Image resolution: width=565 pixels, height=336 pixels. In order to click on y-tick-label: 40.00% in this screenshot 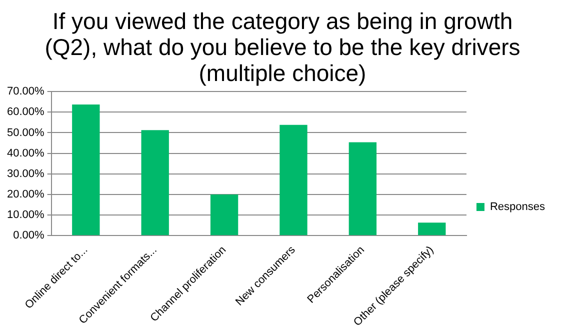, I will do `click(25, 153)`.